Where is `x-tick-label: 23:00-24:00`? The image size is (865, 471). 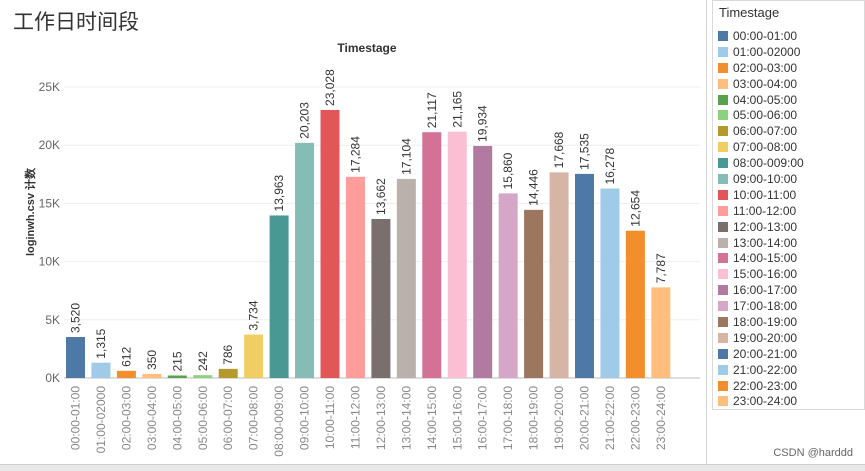
x-tick-label: 23:00-24:00 is located at coordinates (661, 418).